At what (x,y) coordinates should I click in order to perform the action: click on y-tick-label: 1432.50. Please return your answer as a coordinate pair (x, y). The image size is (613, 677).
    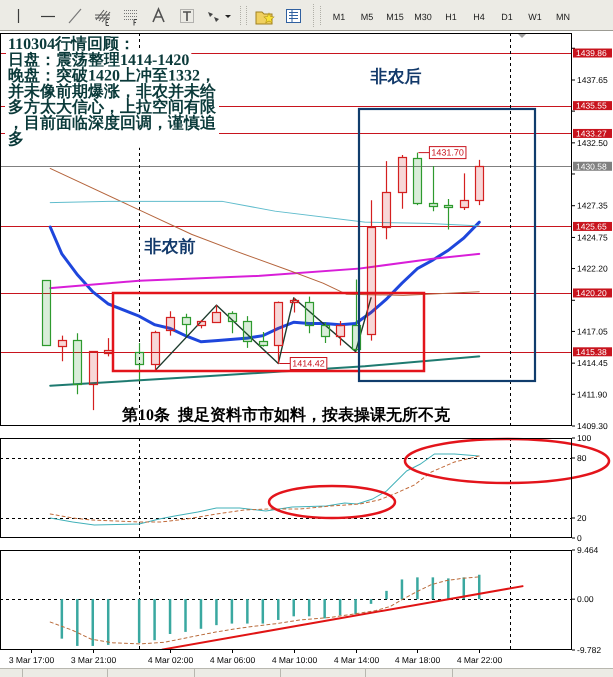
    Looking at the image, I should click on (592, 143).